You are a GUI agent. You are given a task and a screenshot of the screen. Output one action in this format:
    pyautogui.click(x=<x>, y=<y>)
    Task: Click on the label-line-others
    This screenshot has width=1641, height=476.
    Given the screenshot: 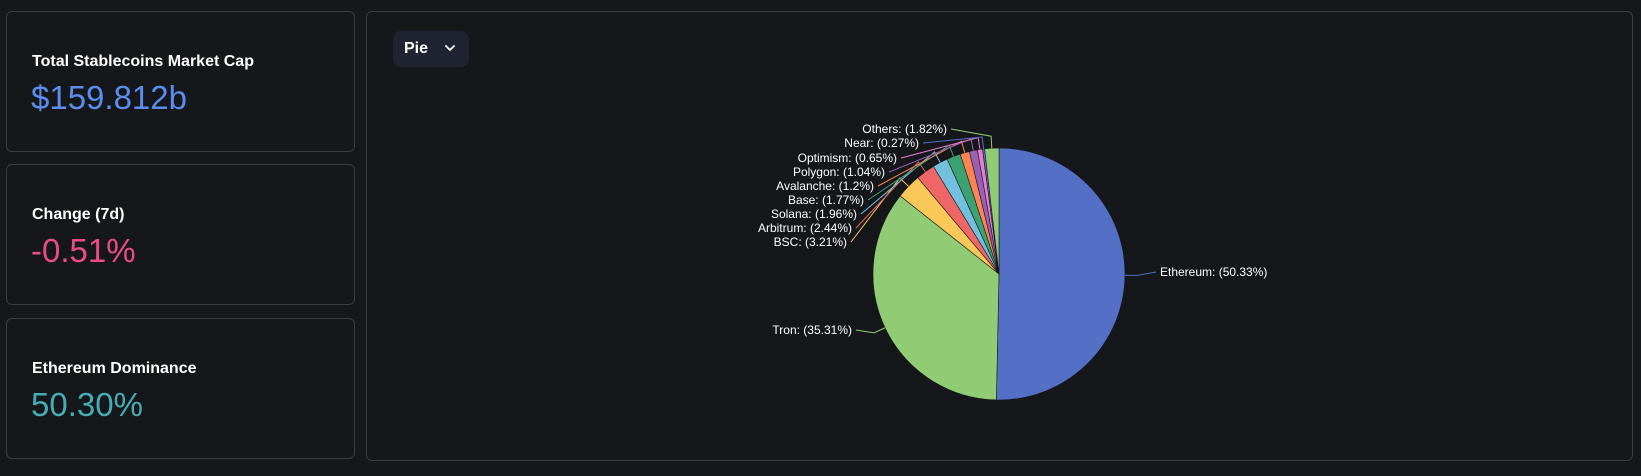 What is the action you would take?
    pyautogui.click(x=971, y=138)
    